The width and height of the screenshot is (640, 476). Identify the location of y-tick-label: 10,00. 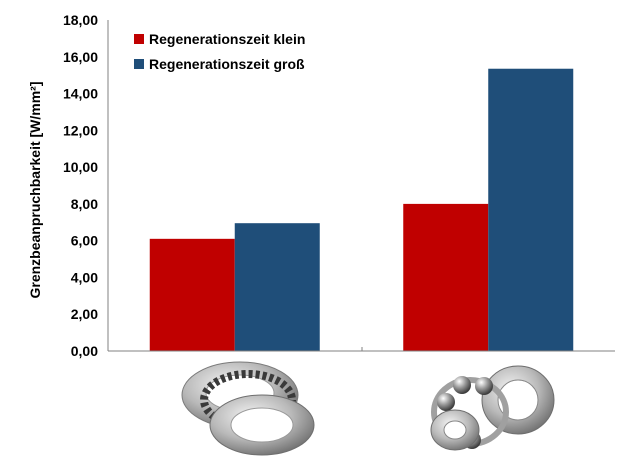
(80, 167).